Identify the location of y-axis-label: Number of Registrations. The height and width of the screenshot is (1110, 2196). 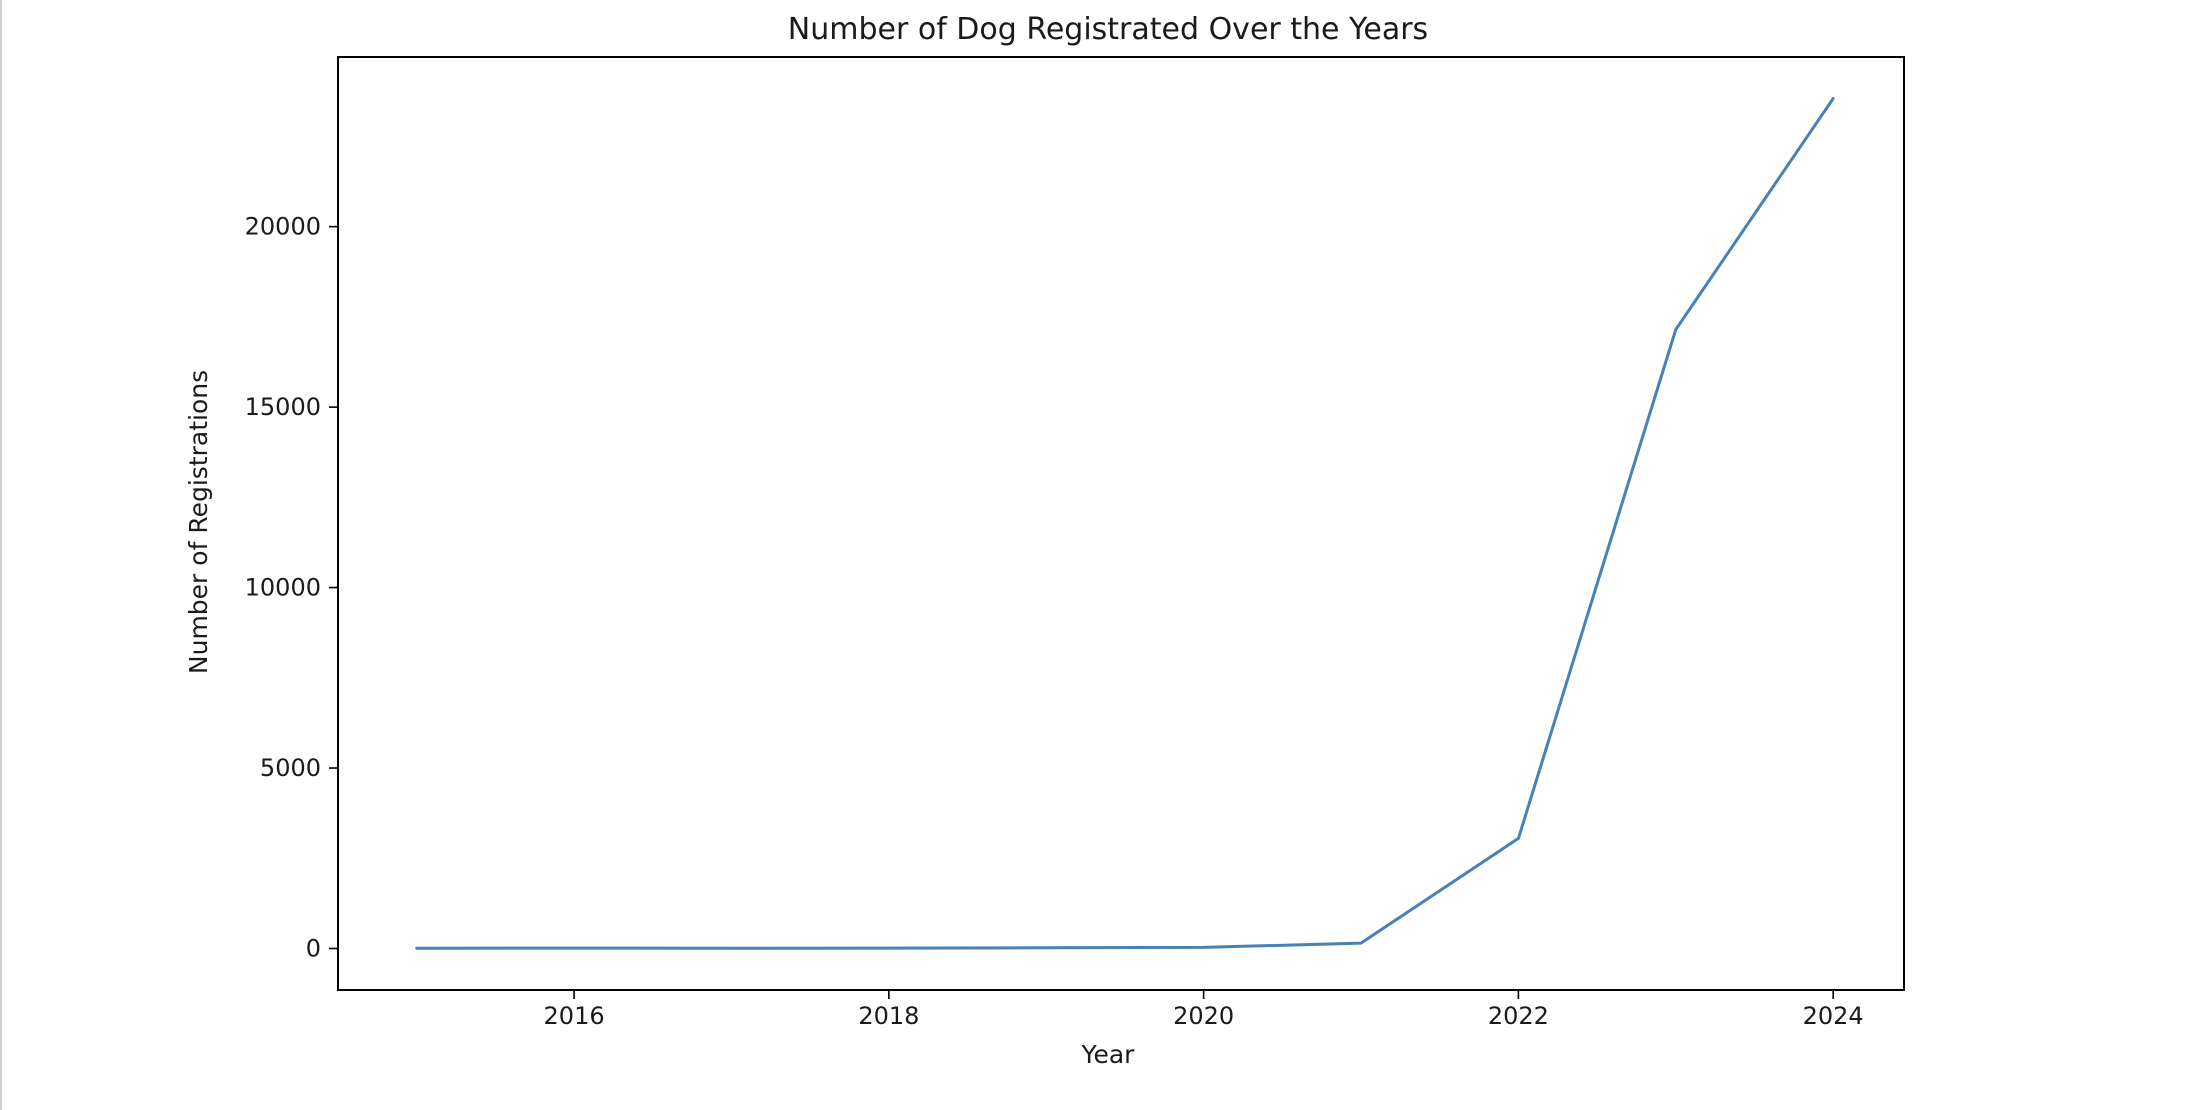
(198, 522).